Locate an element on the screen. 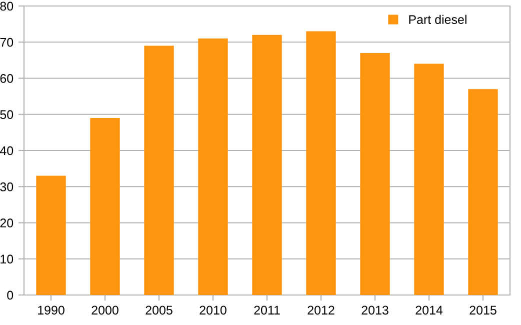 The height and width of the screenshot is (325, 521). y-tick-label: 80 is located at coordinates (7, 6).